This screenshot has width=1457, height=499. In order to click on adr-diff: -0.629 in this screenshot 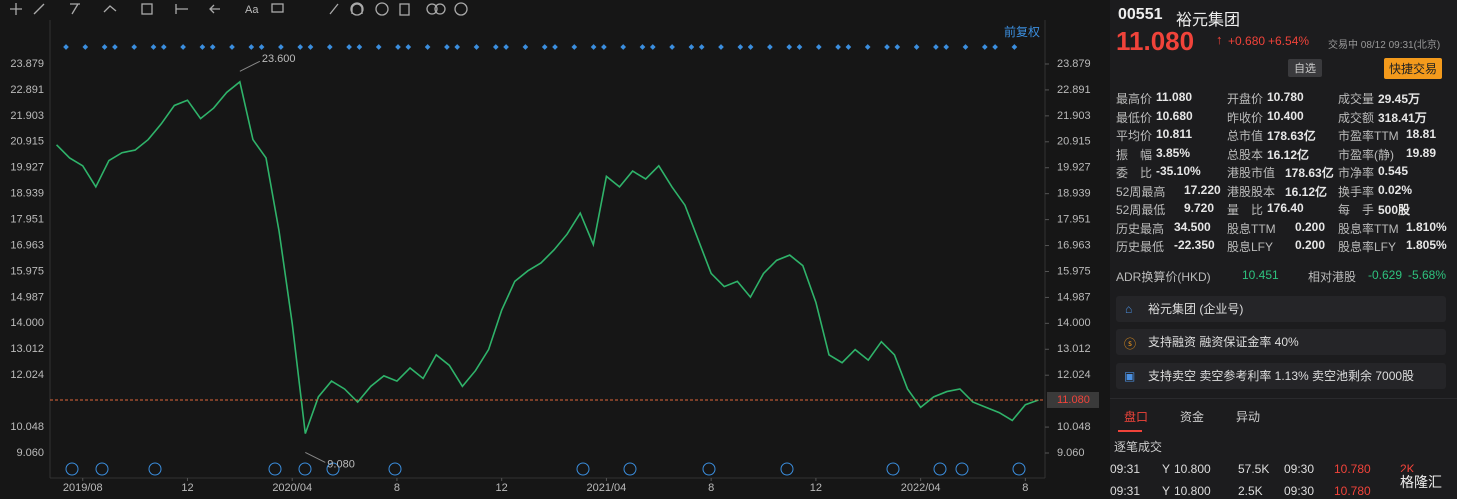, I will do `click(1385, 275)`.